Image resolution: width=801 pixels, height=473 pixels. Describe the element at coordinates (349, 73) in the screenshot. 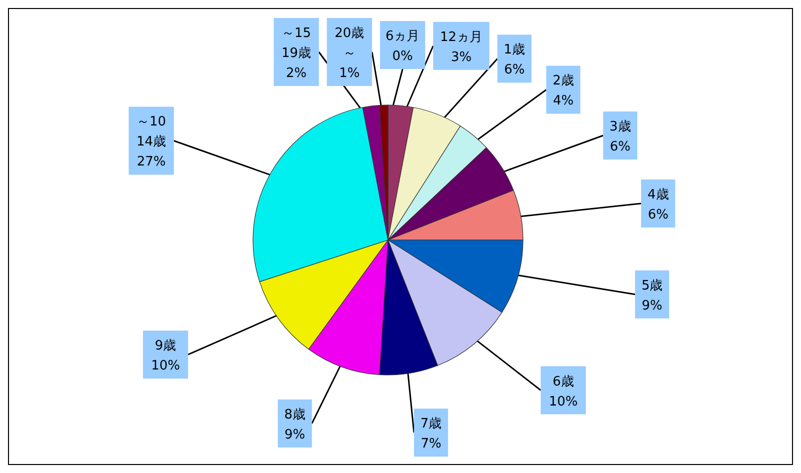

I see `data-label: 1%` at that location.